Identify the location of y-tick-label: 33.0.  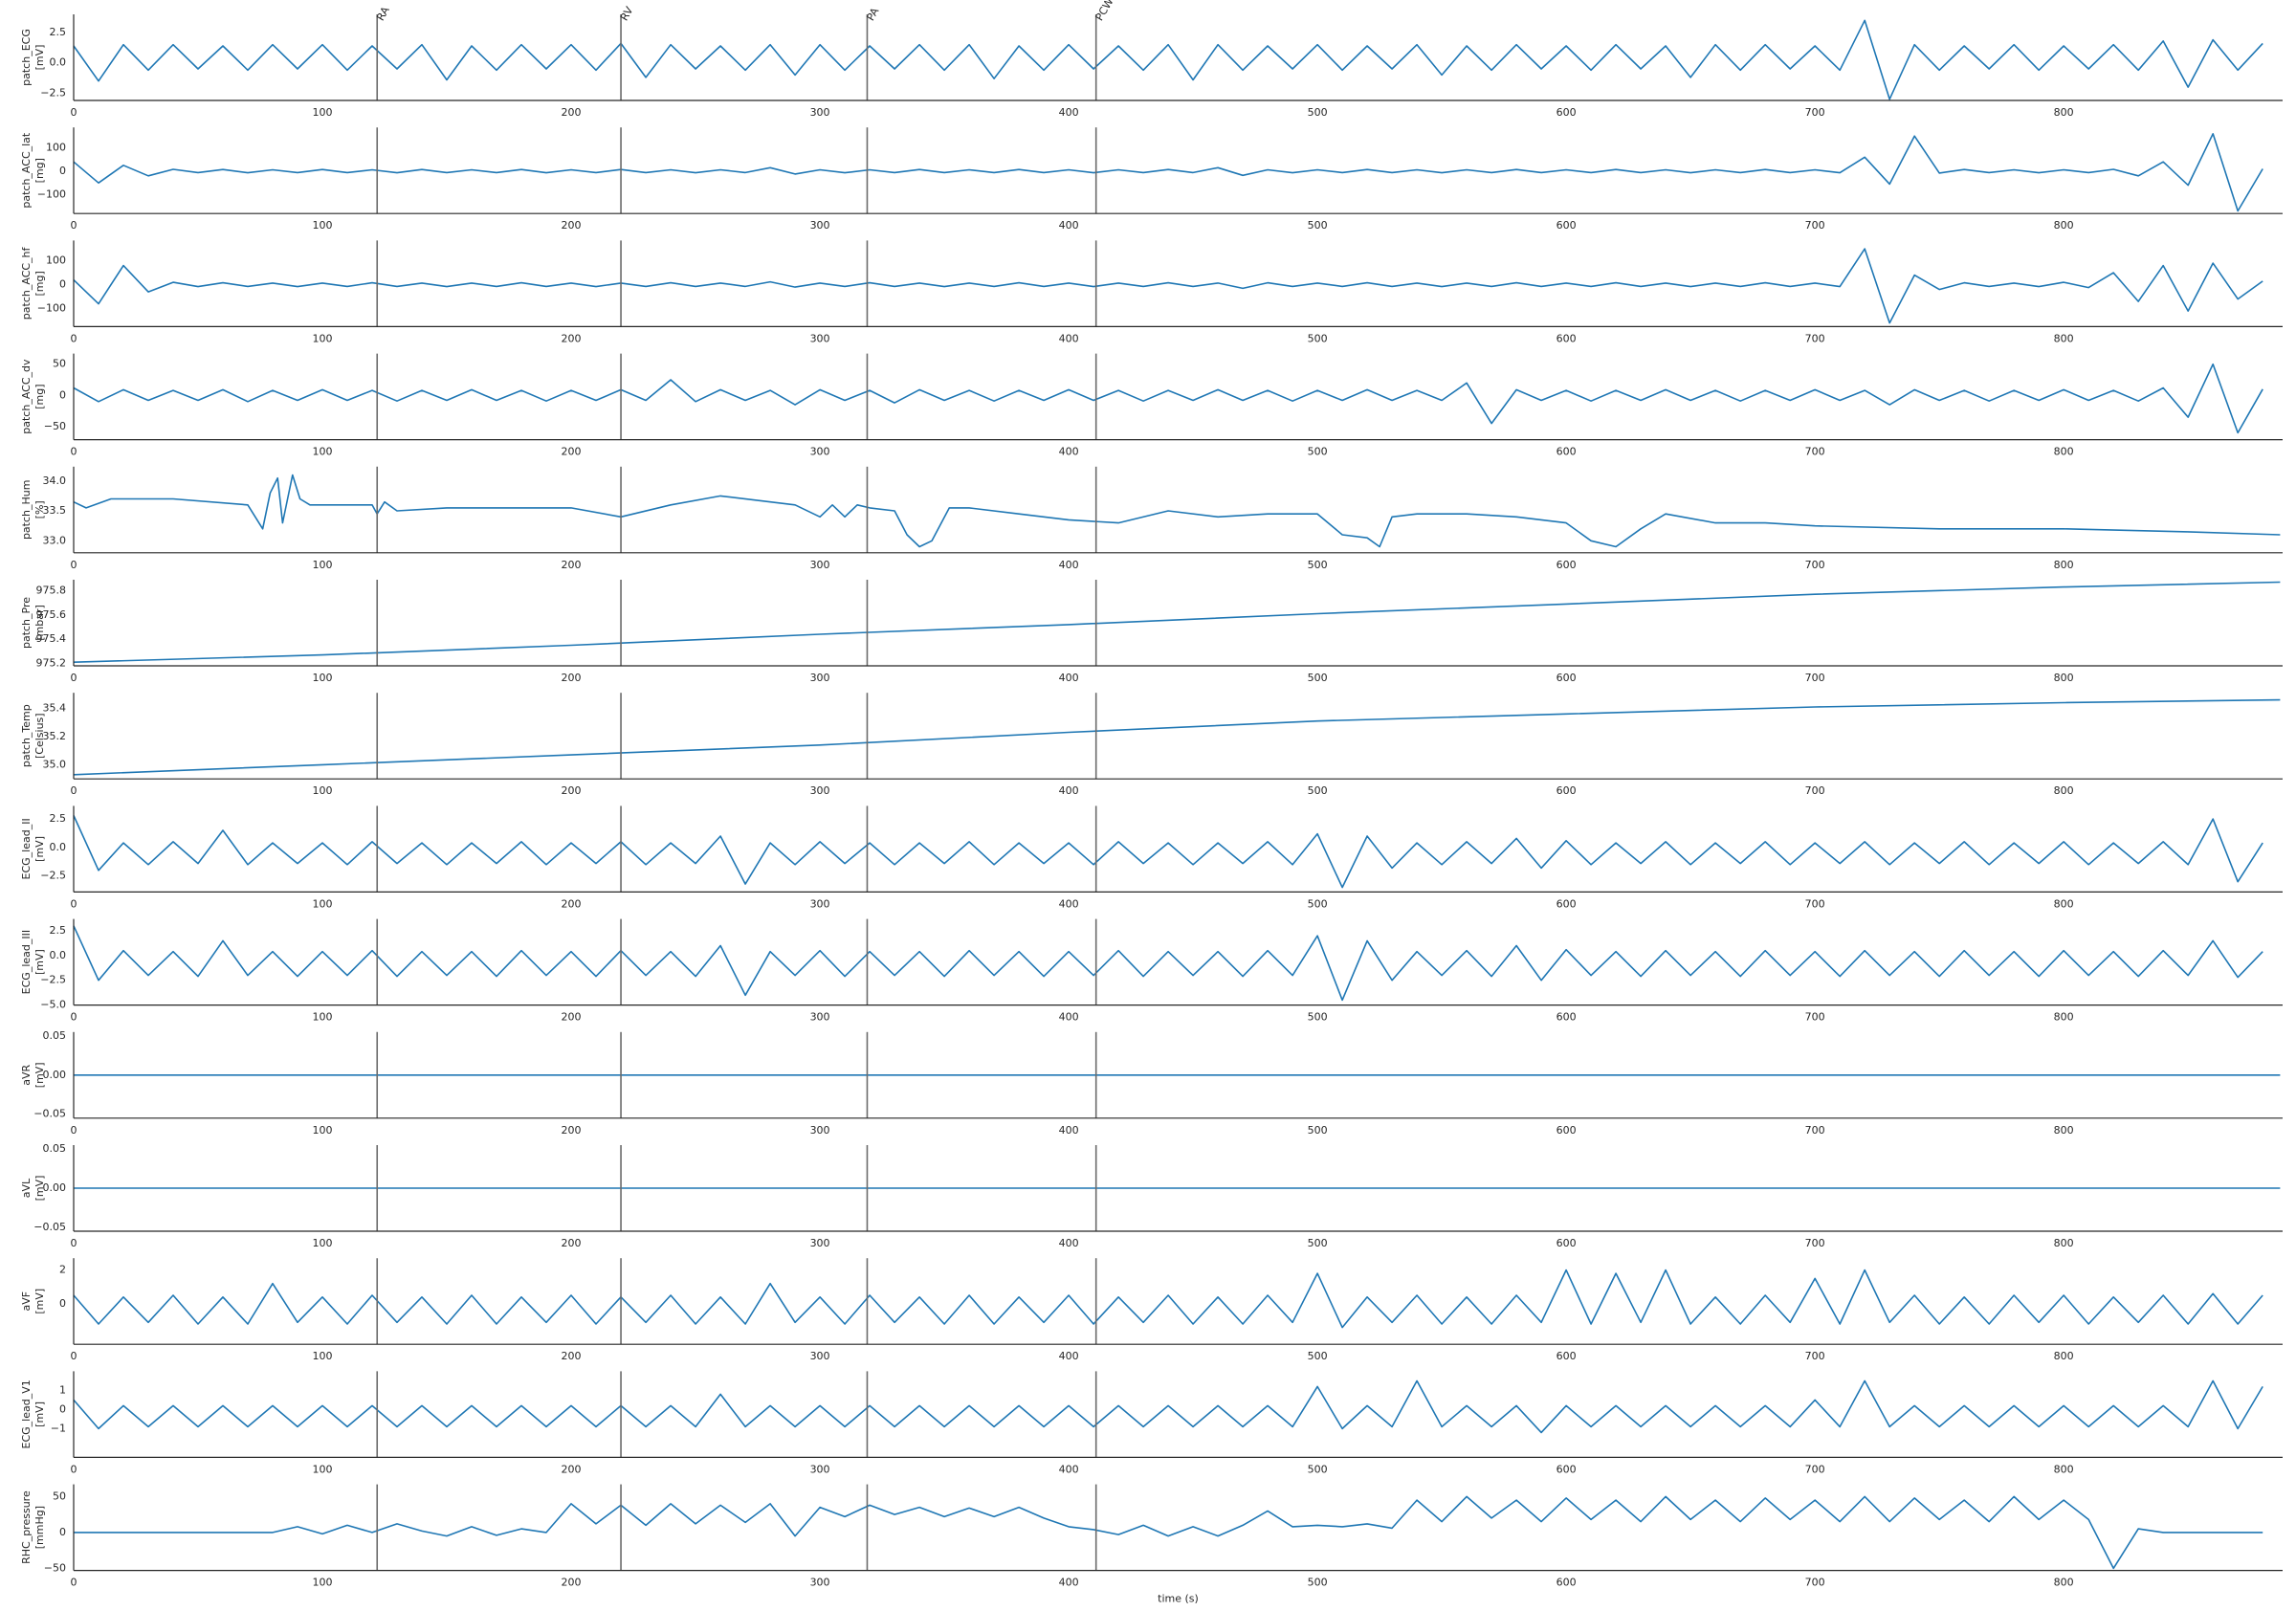
(55, 540).